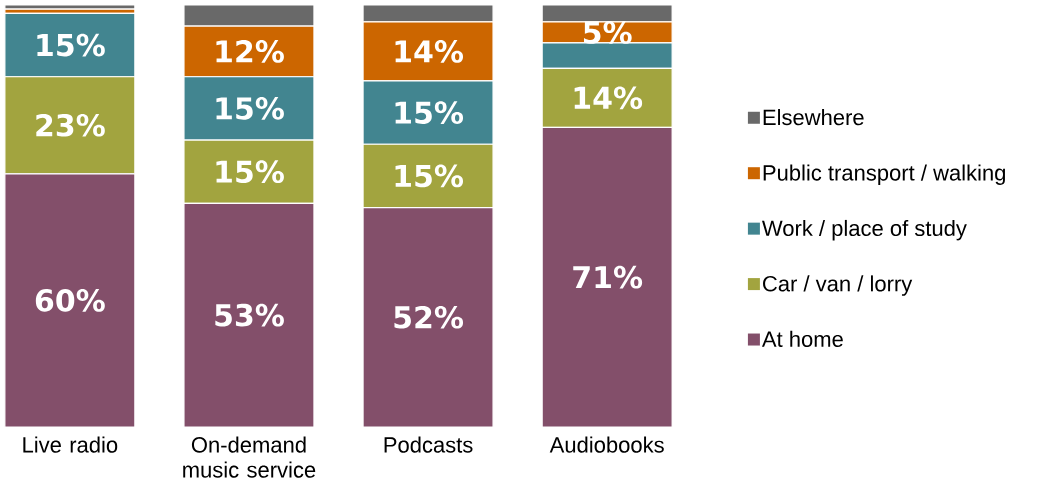 The image size is (1062, 502). I want to click on x-tick-label: Audiobooks, so click(606, 444).